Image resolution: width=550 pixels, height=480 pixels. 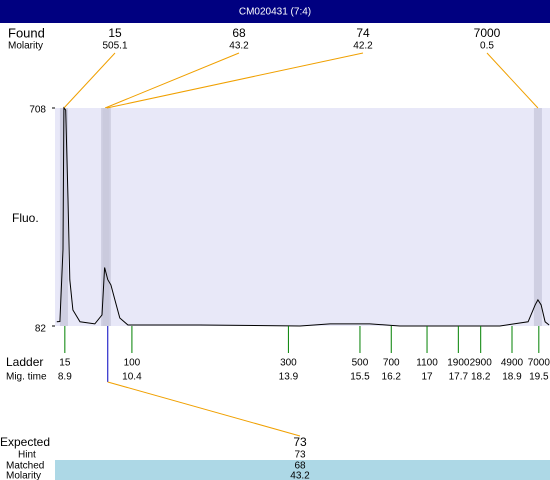 What do you see at coordinates (487, 33) in the screenshot?
I see `found-size: 7000` at bounding box center [487, 33].